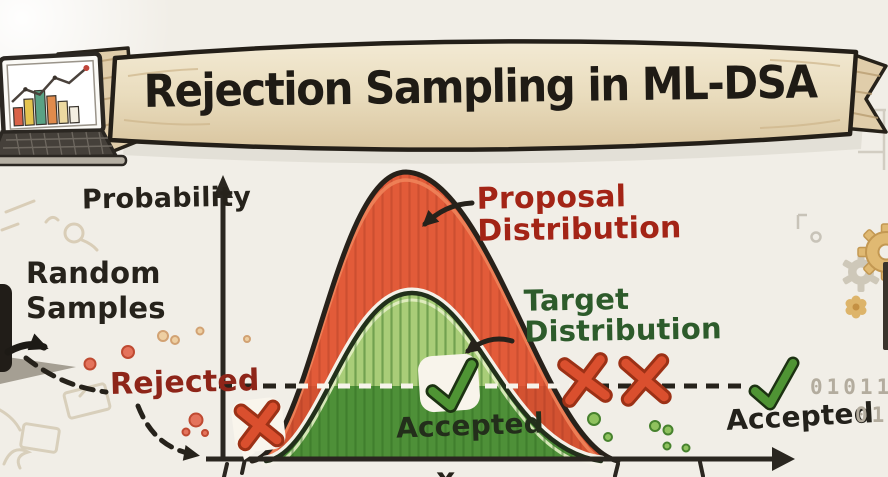 The width and height of the screenshot is (888, 477). I want to click on screen-edge-doodle, so click(885, 306).